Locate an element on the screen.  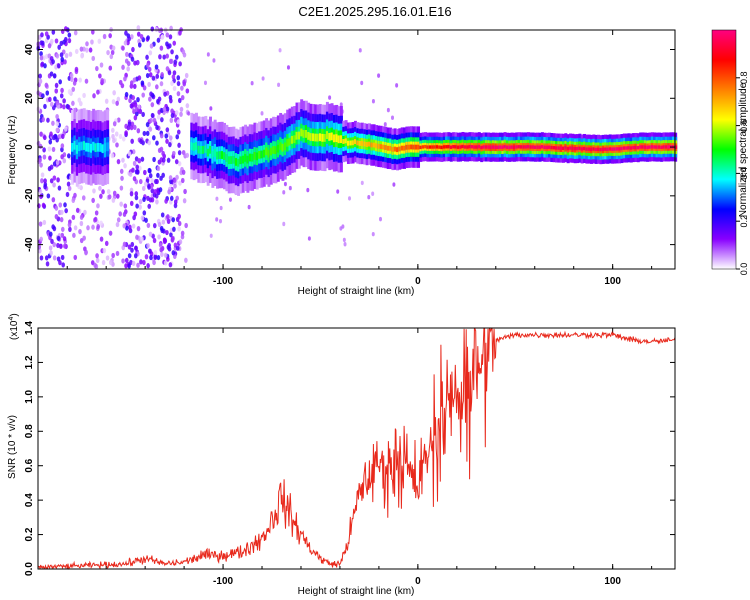
spectrogram-y-tick-label: -20 is located at coordinates (29, 195).